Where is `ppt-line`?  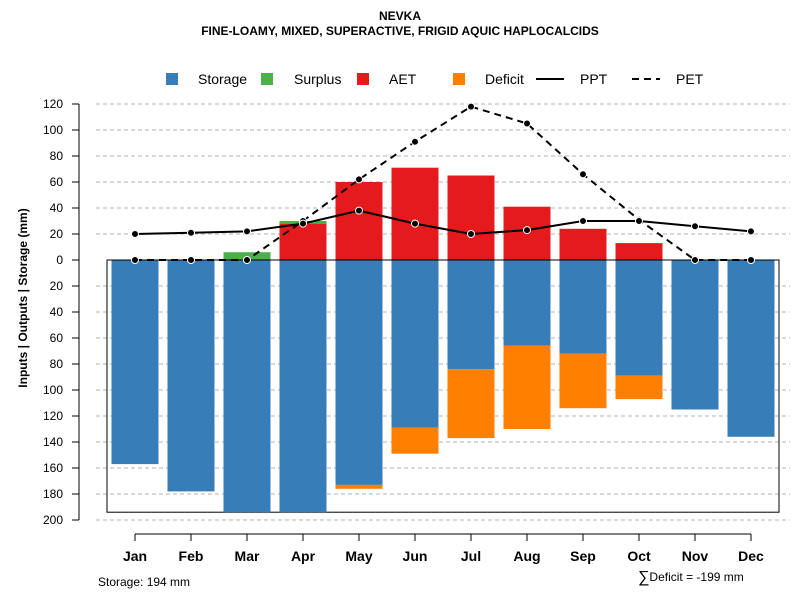 ppt-line is located at coordinates (443, 222).